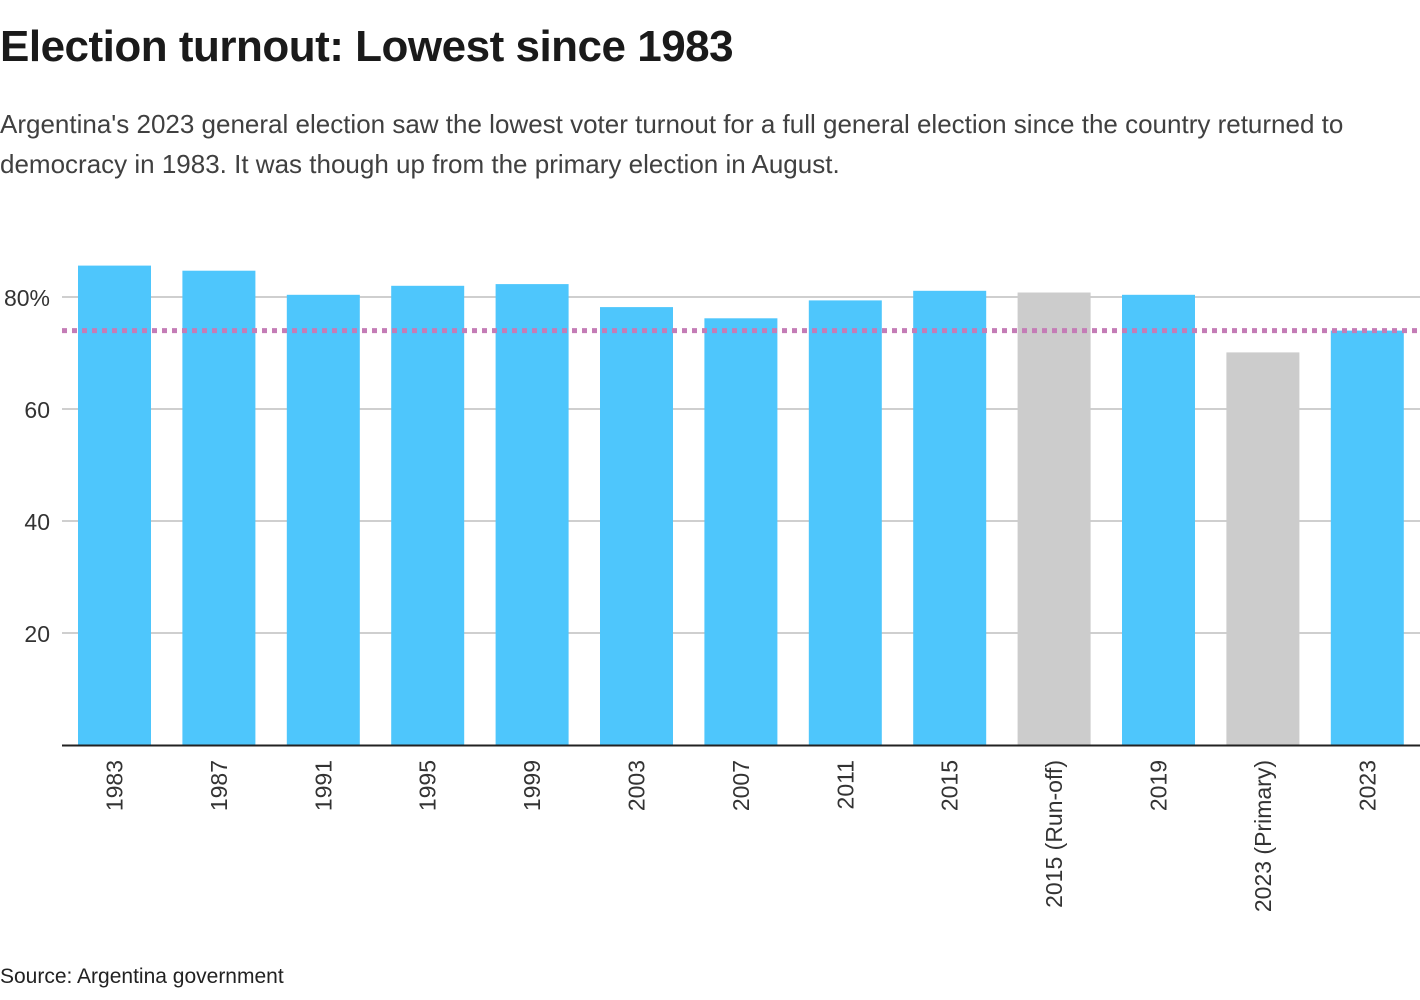 This screenshot has height=1000, width=1420. I want to click on x-tick-label: 2015, so click(950, 785).